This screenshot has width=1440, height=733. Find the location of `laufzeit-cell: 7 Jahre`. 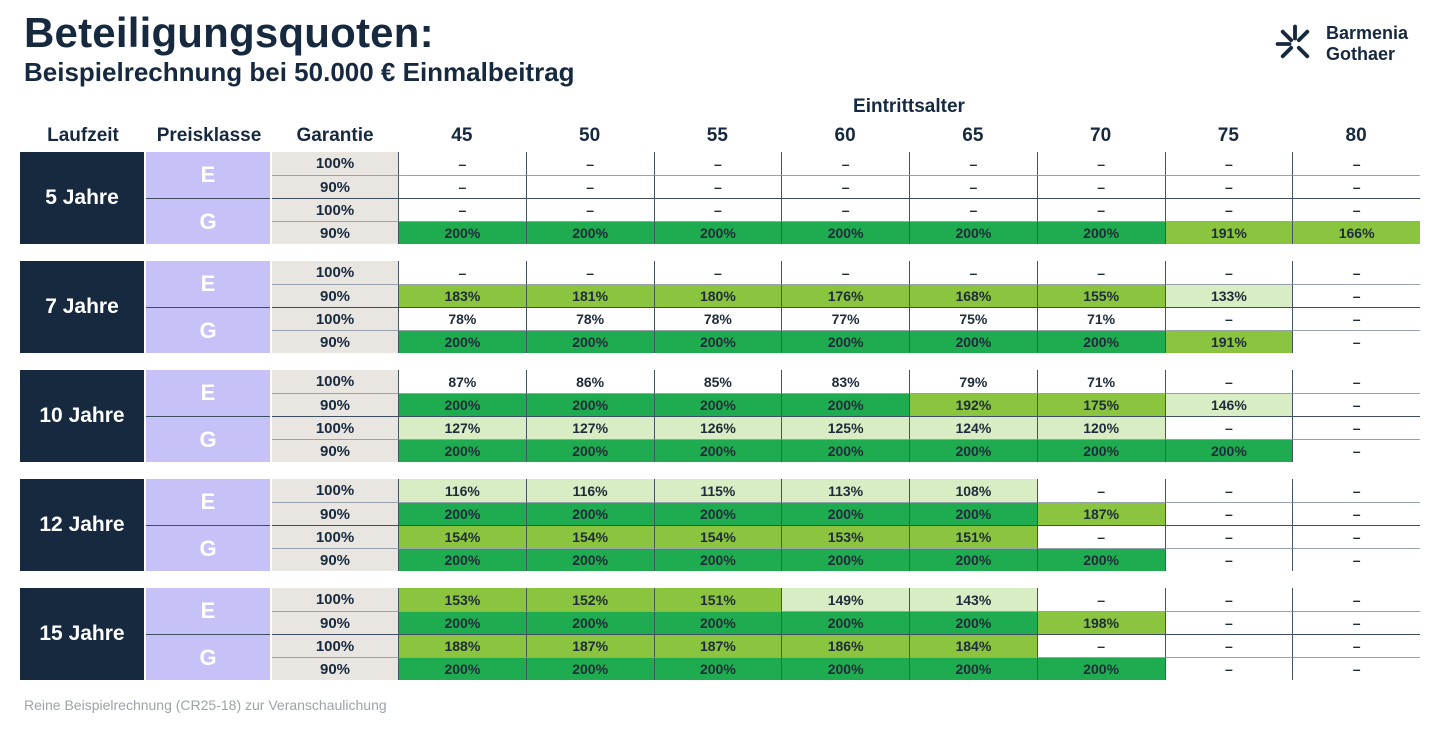

laufzeit-cell: 7 Jahre is located at coordinates (82, 307).